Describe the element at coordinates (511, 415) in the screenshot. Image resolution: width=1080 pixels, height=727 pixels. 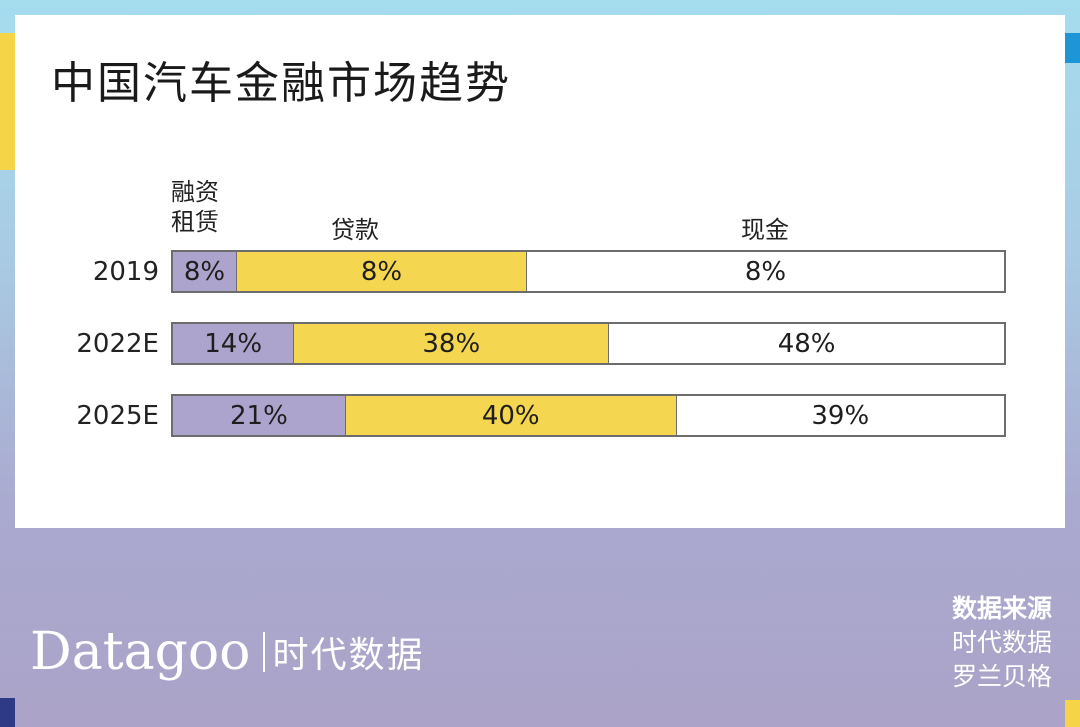
I see `bar-segment-loan: 40%` at that location.